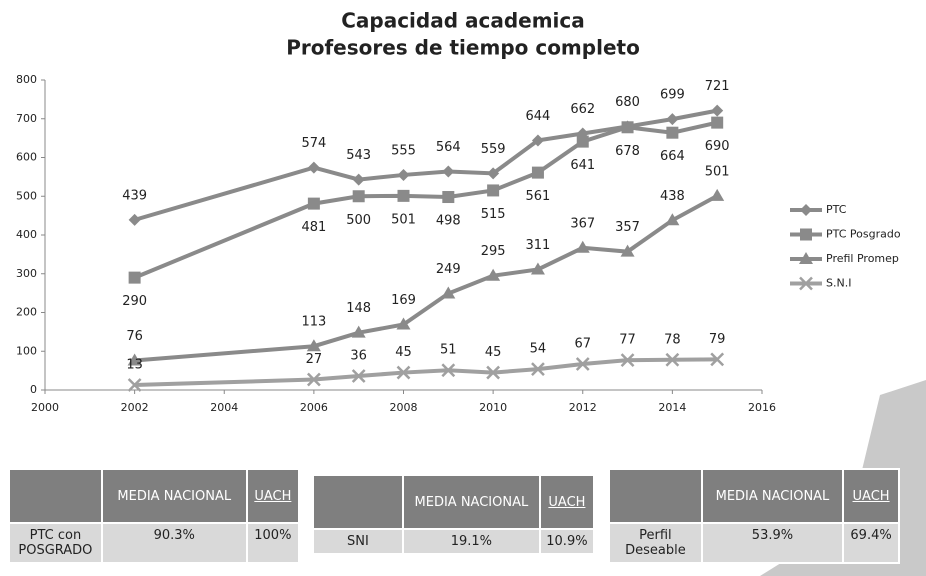 The height and width of the screenshot is (576, 926). Describe the element at coordinates (871, 543) in the screenshot. I see `cell: 69.4%` at that location.